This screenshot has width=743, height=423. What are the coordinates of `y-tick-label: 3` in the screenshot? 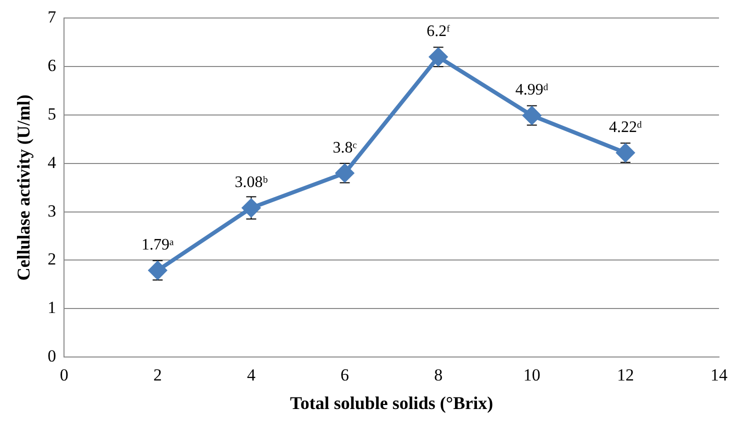 It's located at (52, 210).